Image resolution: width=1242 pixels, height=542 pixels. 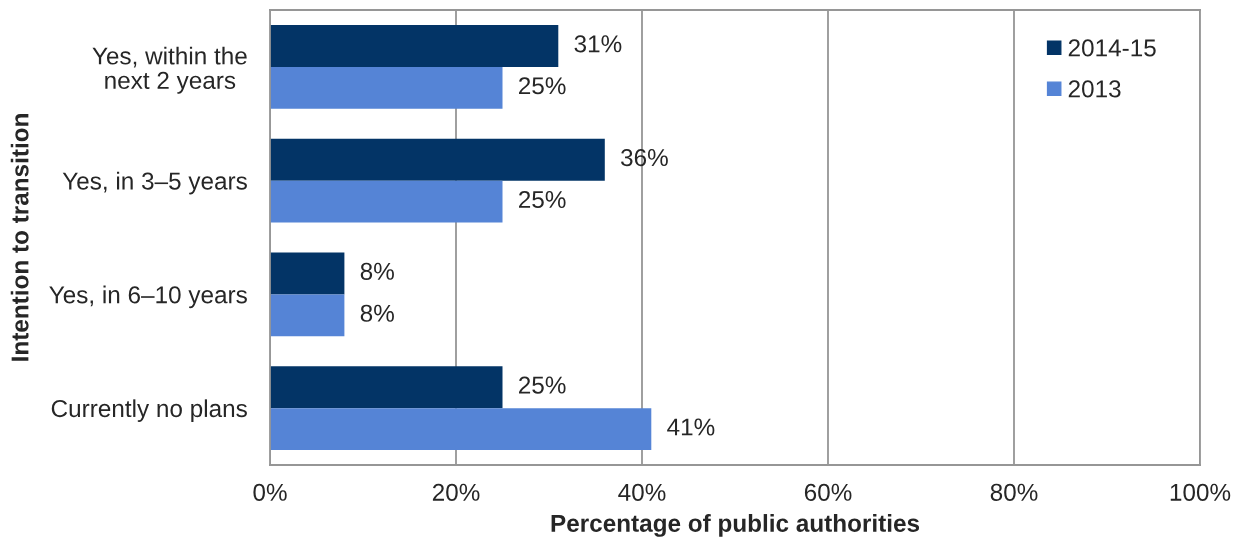 I want to click on x-tick-label: 60%, so click(x=828, y=492).